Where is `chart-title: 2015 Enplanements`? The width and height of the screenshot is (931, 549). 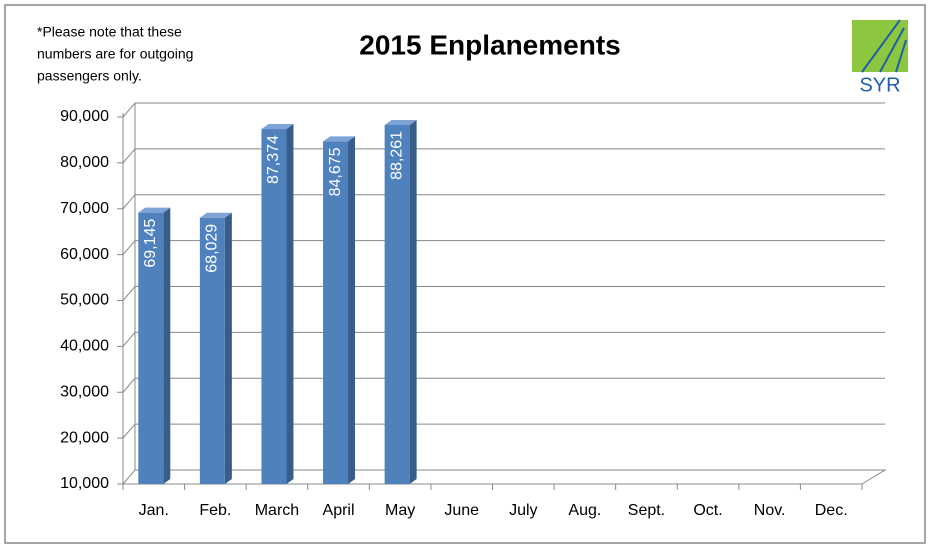
chart-title: 2015 Enplanements is located at coordinates (489, 44).